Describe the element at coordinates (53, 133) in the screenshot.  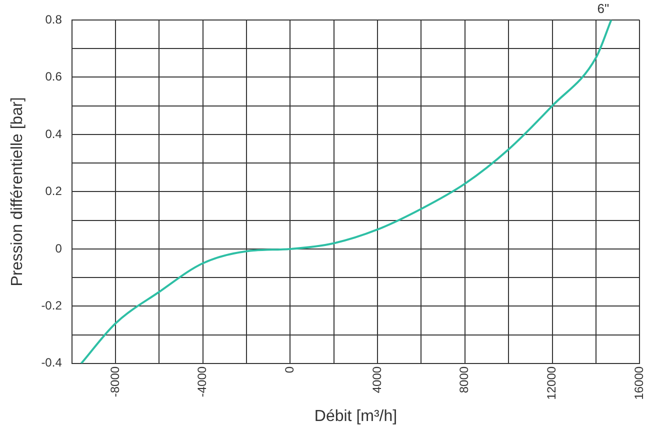
I see `y-tick-label: 0.4` at that location.